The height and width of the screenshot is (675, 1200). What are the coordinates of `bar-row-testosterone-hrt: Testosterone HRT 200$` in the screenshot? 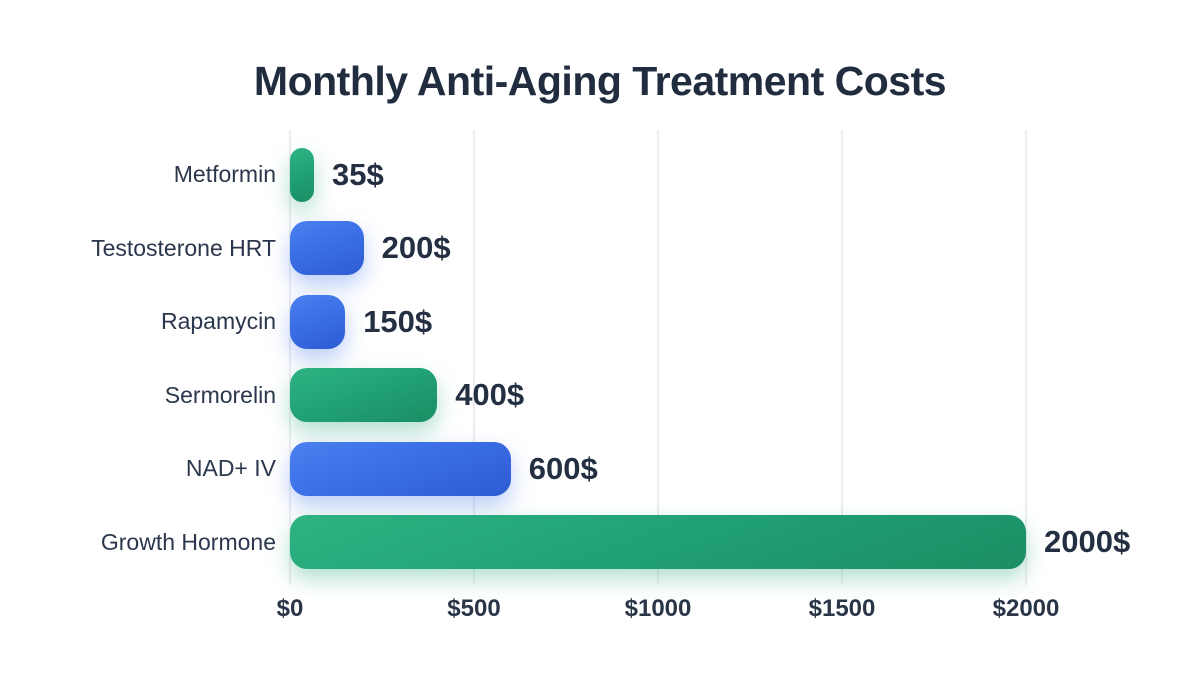 It's located at (558, 249).